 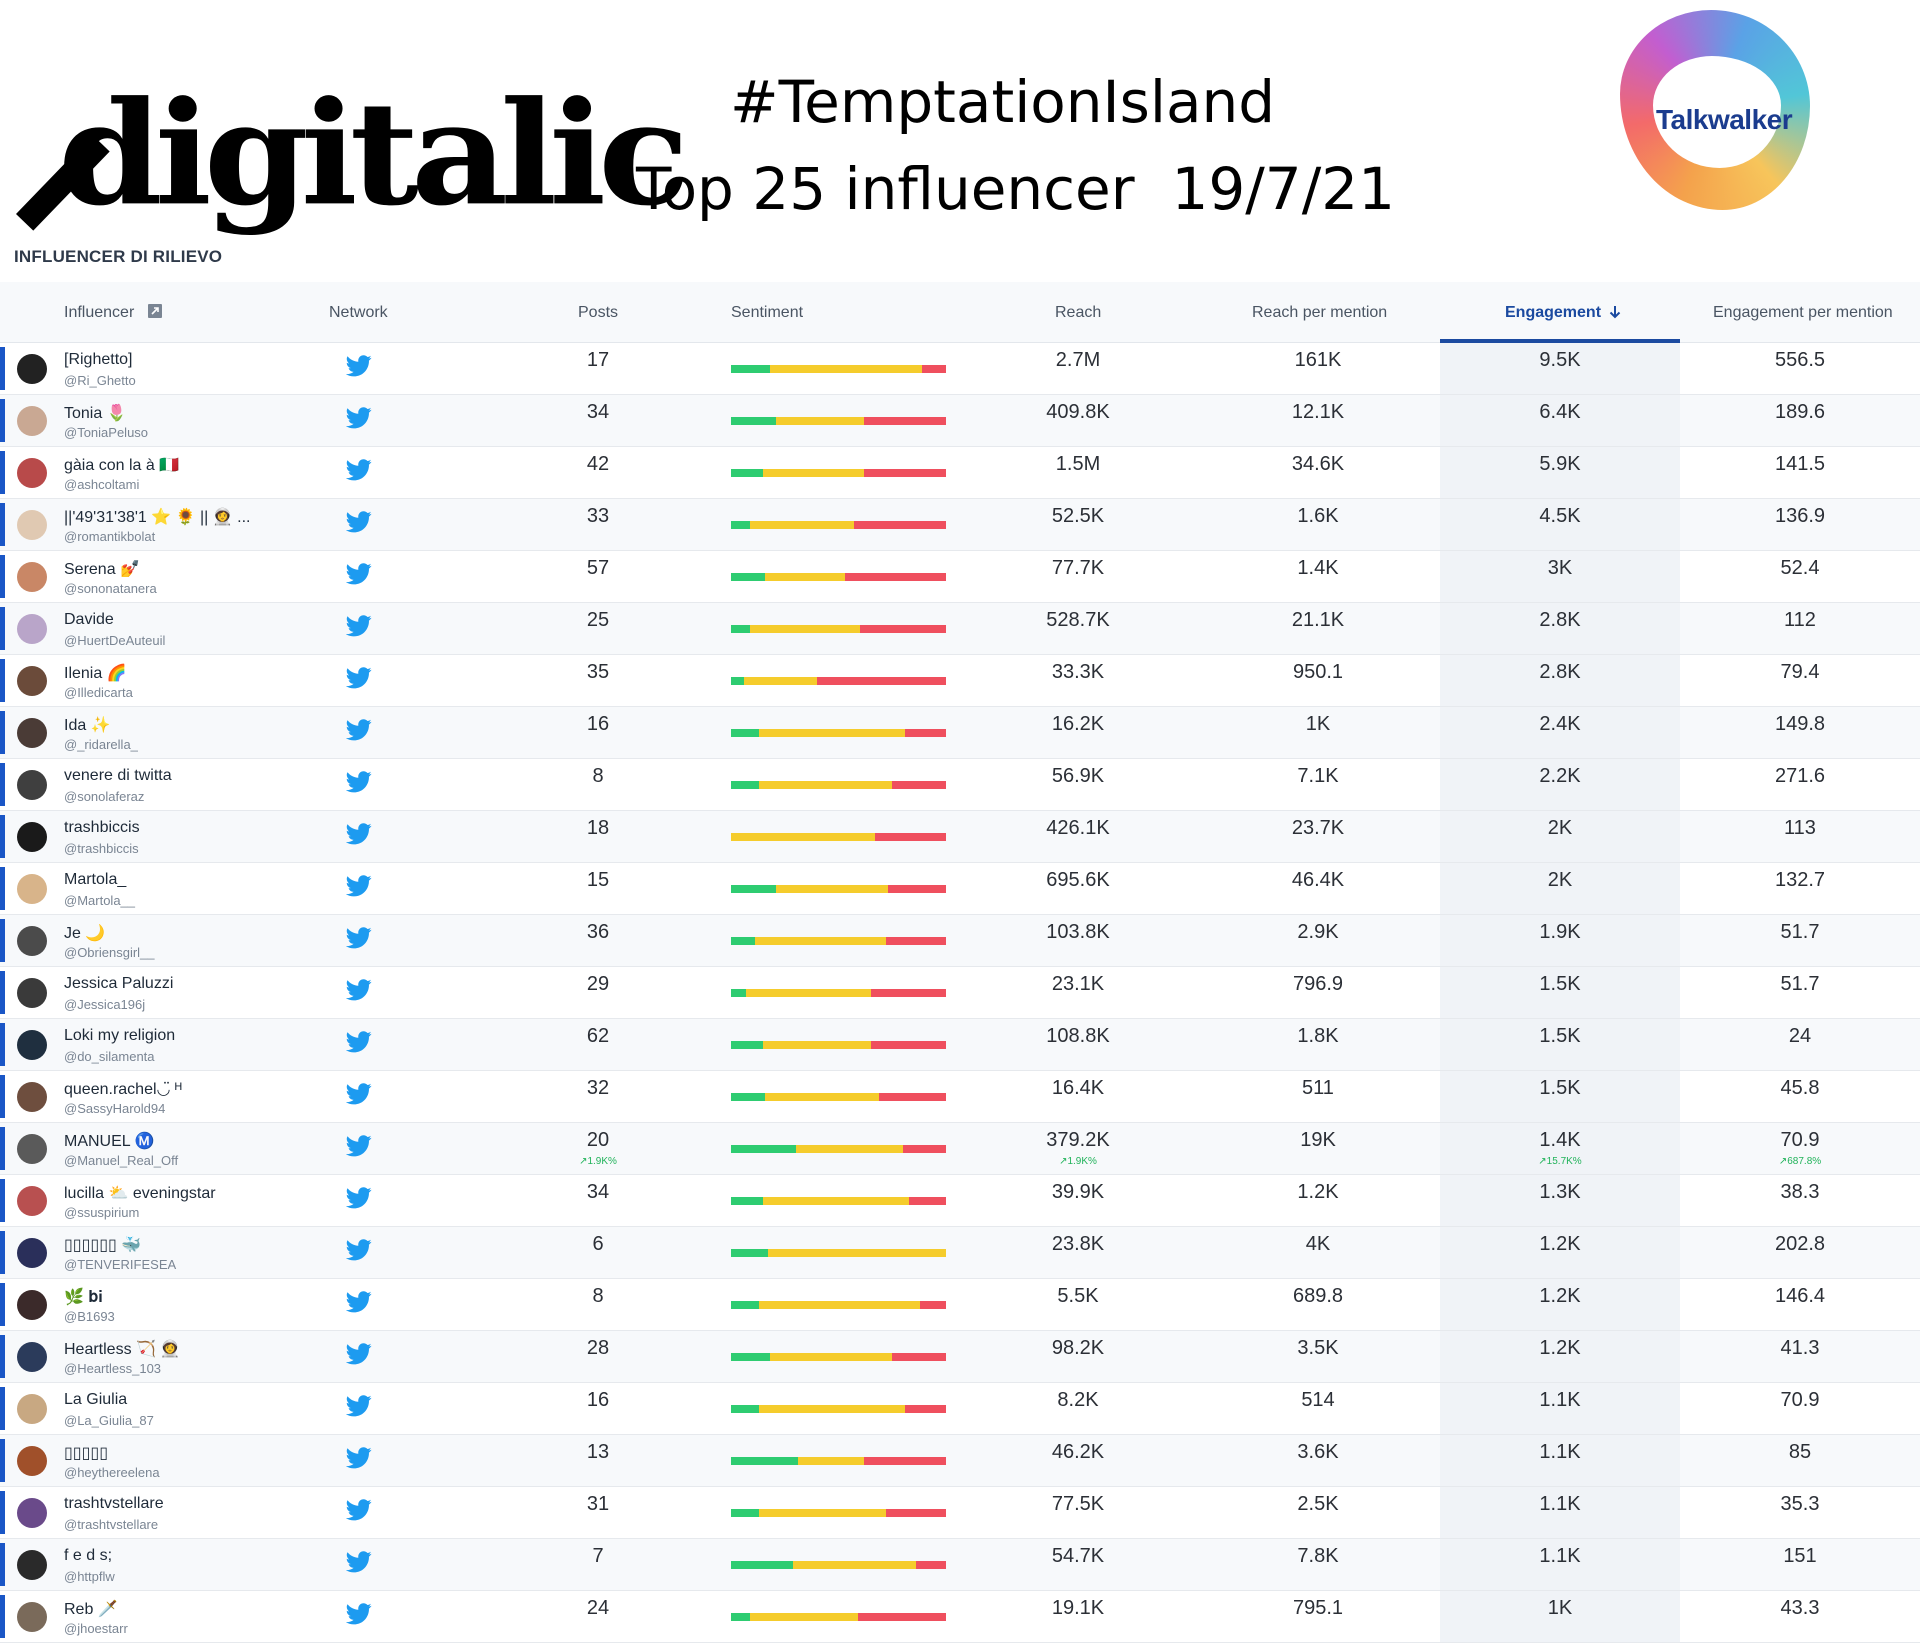 I want to click on influencer-handle: @Obriensgirl__, so click(x=109, y=952).